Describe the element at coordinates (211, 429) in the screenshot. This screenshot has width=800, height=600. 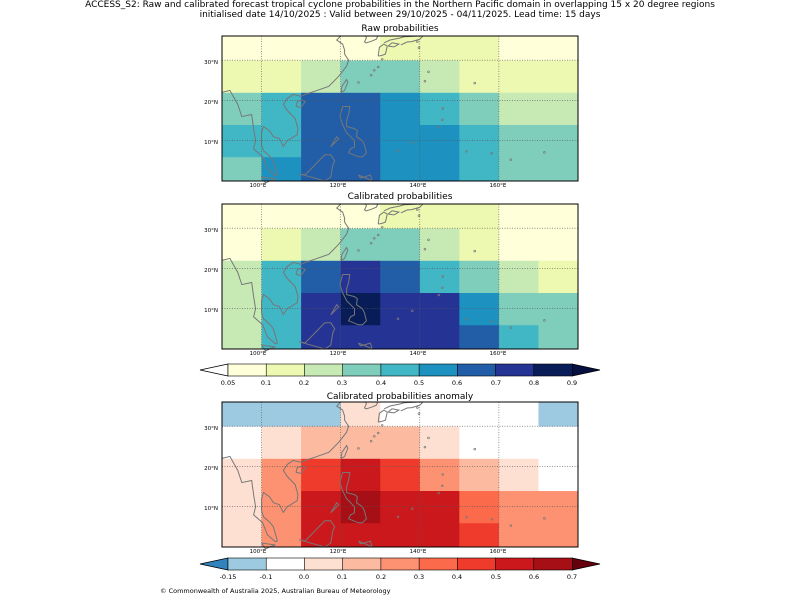
I see `lat-tick: 30°N` at that location.